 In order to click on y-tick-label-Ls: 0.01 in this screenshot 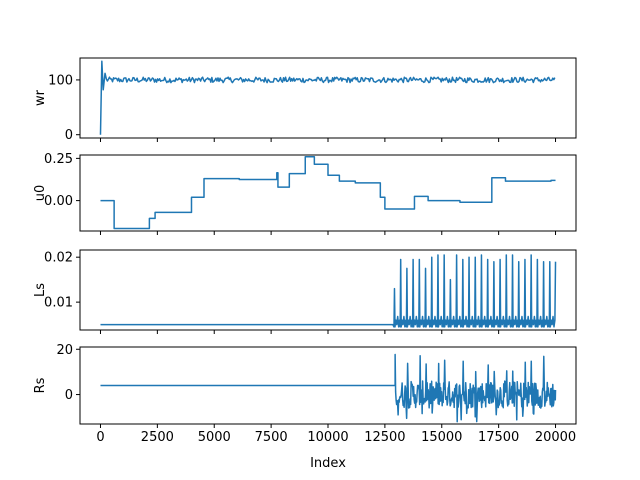, I will do `click(58, 303)`.